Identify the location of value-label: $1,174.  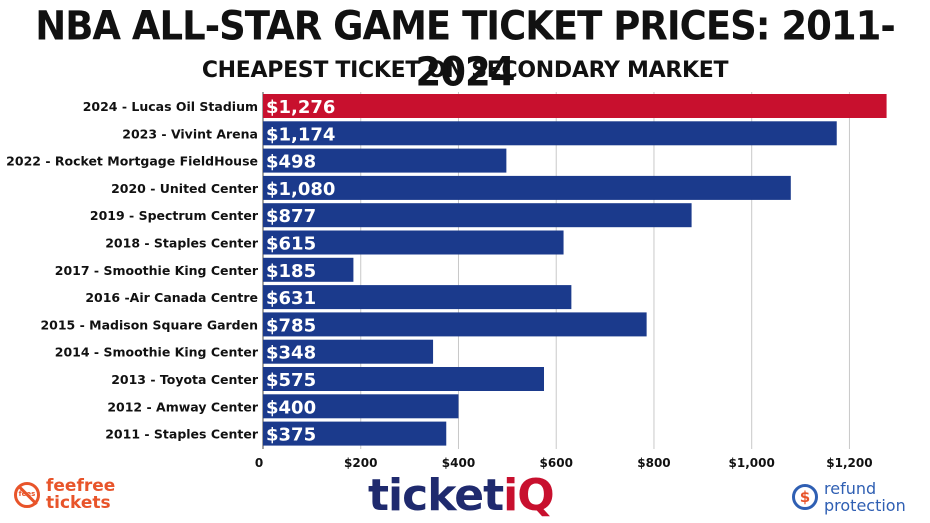
(300, 134).